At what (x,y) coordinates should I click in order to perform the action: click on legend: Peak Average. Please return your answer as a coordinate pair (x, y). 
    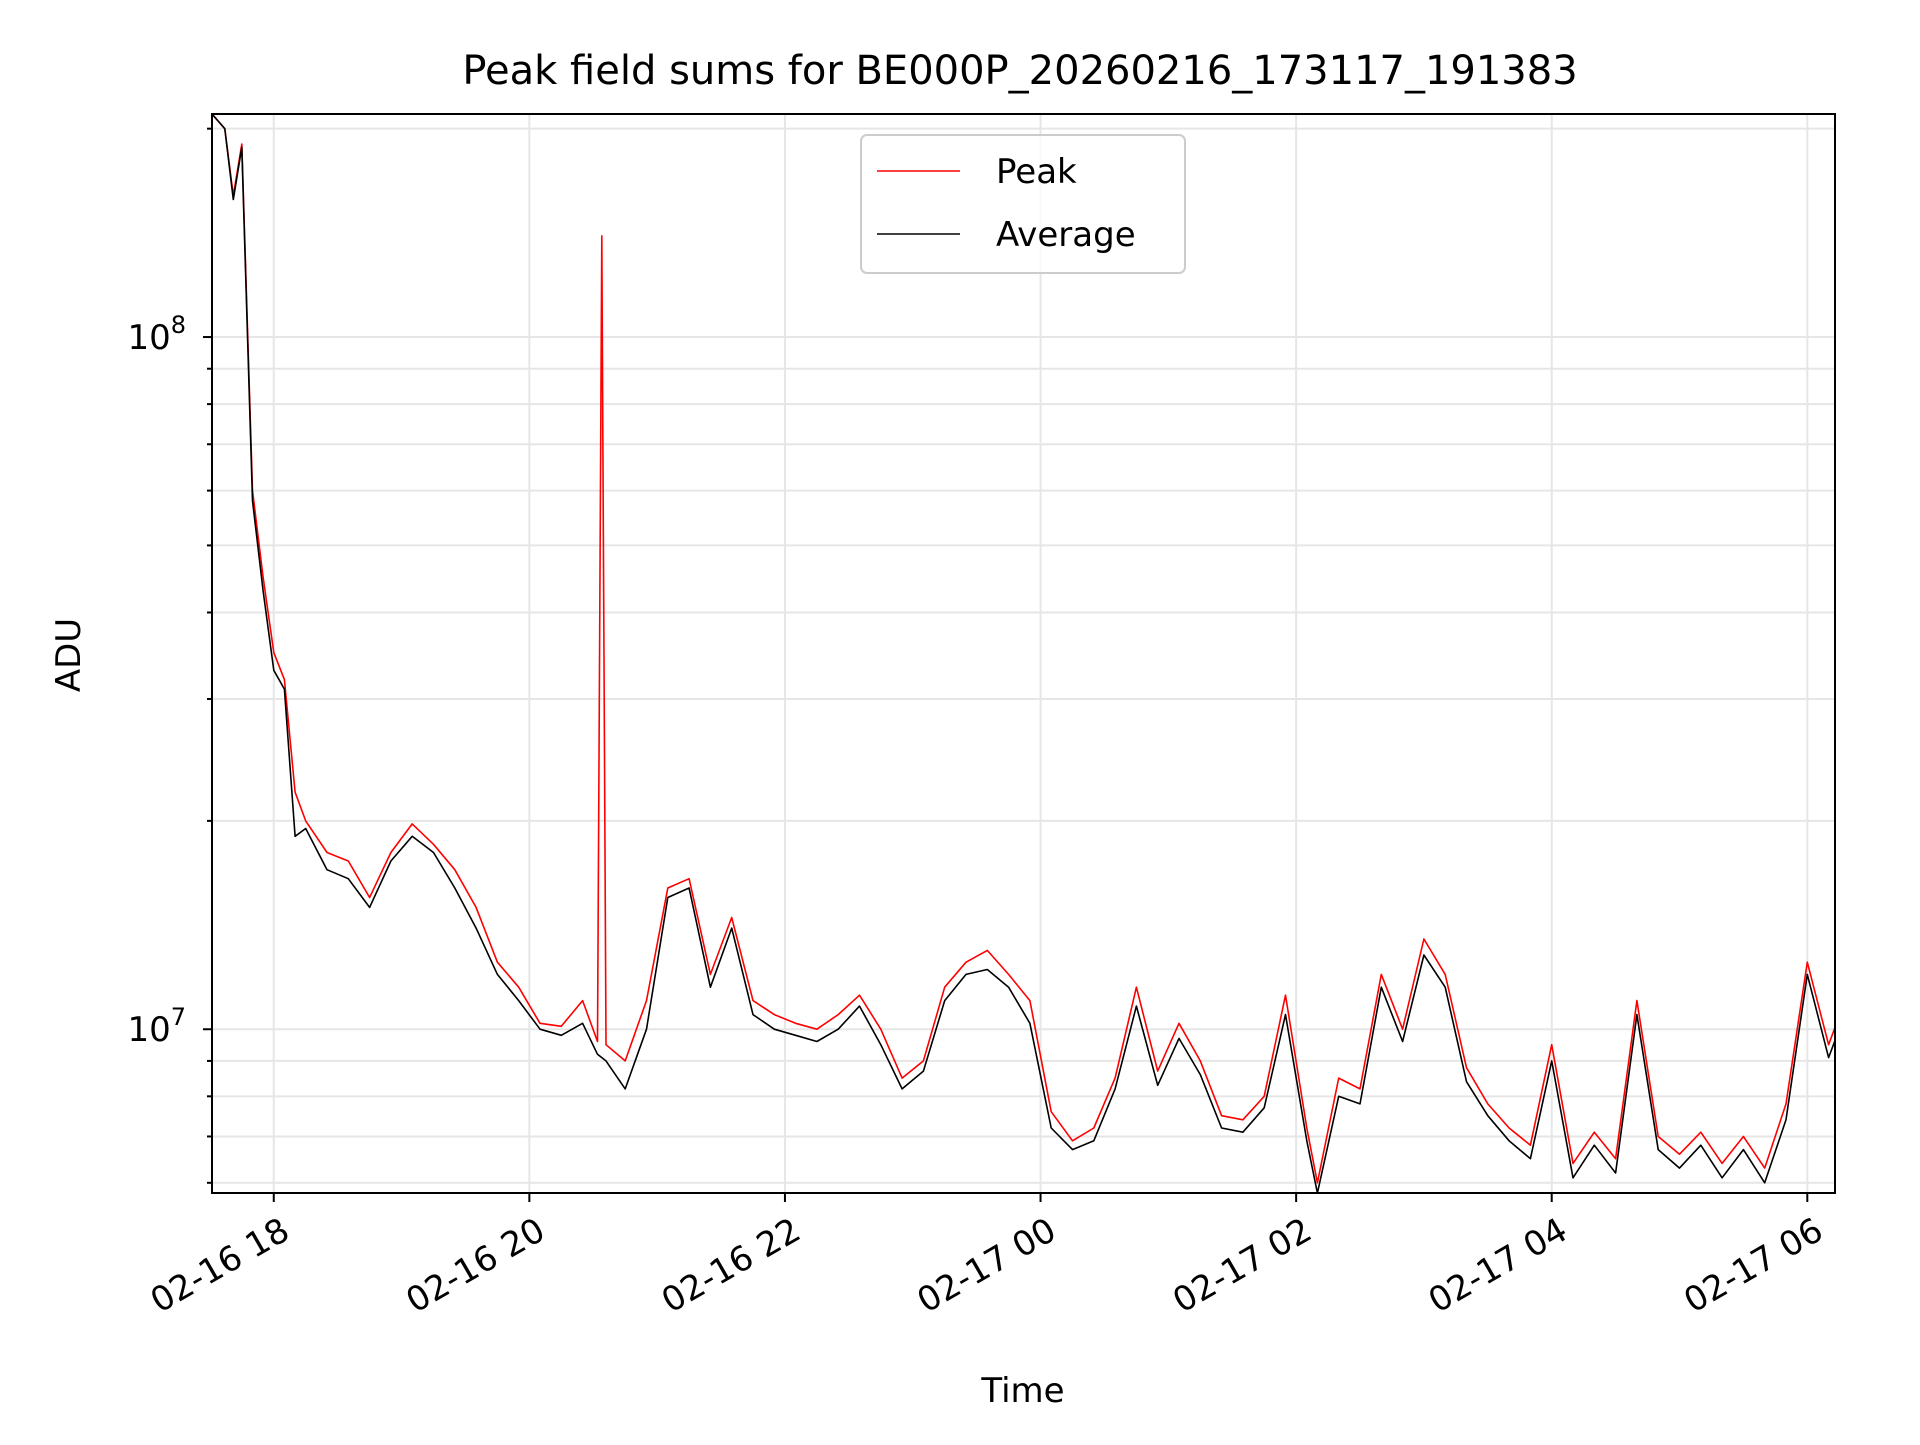
    Looking at the image, I should click on (1023, 204).